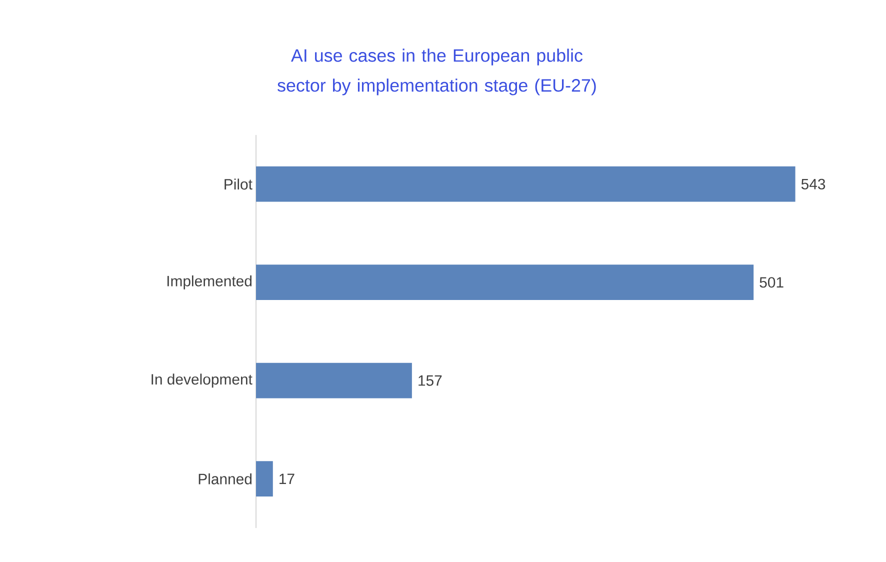  Describe the element at coordinates (772, 282) in the screenshot. I see `data-label: 501` at that location.